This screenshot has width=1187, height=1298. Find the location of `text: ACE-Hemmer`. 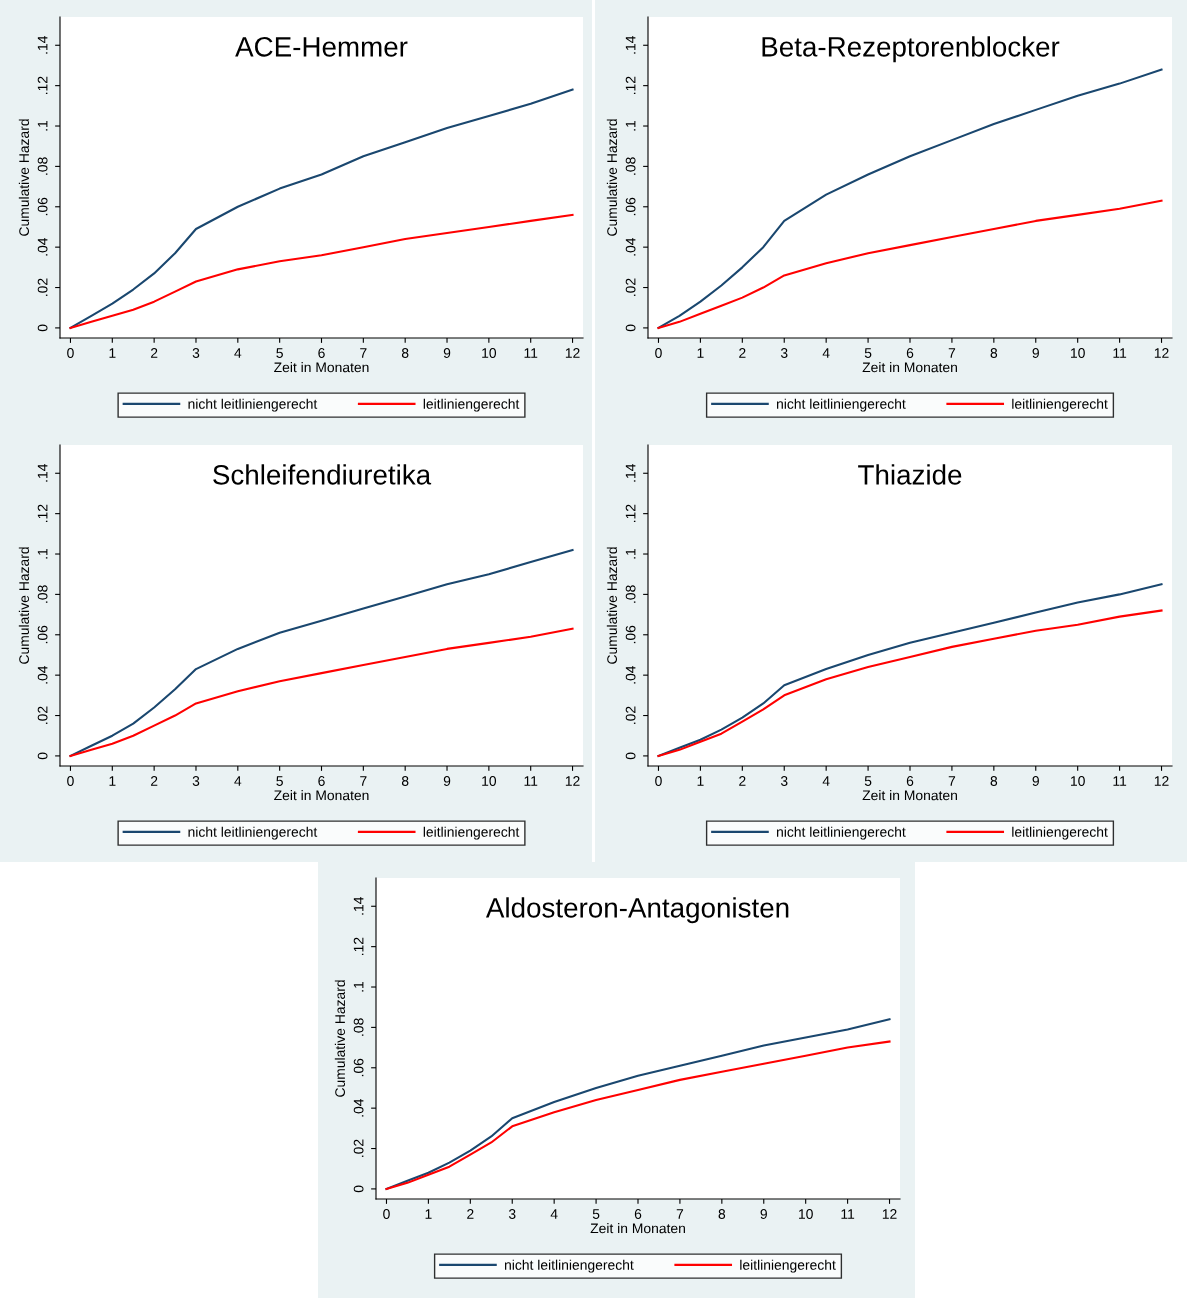

text: ACE-Hemmer is located at coordinates (321, 46).